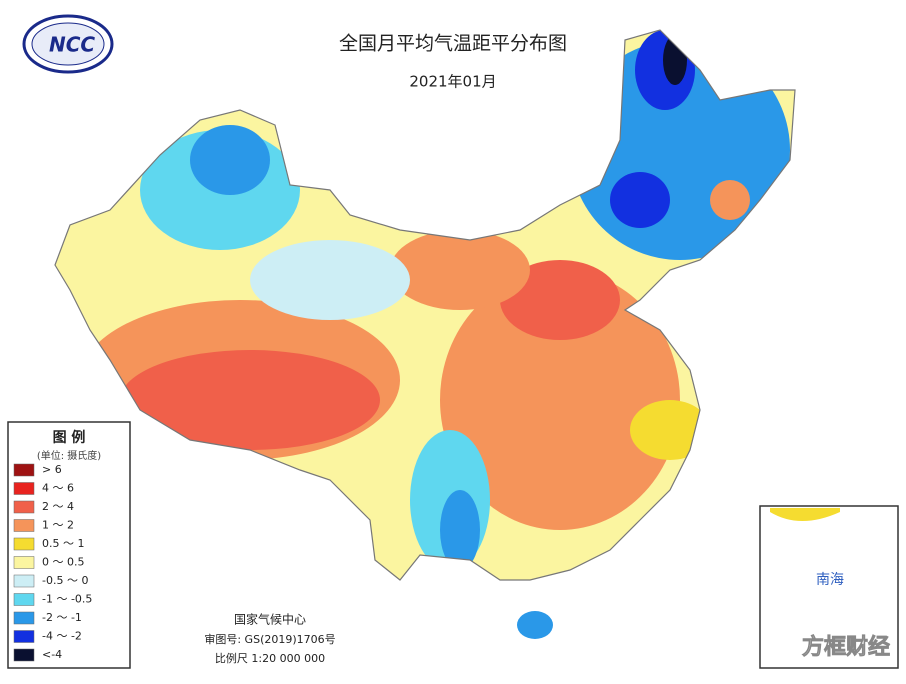 The height and width of the screenshot is (684, 906). I want to click on legend-label: 1 ～ 2, so click(58, 525).